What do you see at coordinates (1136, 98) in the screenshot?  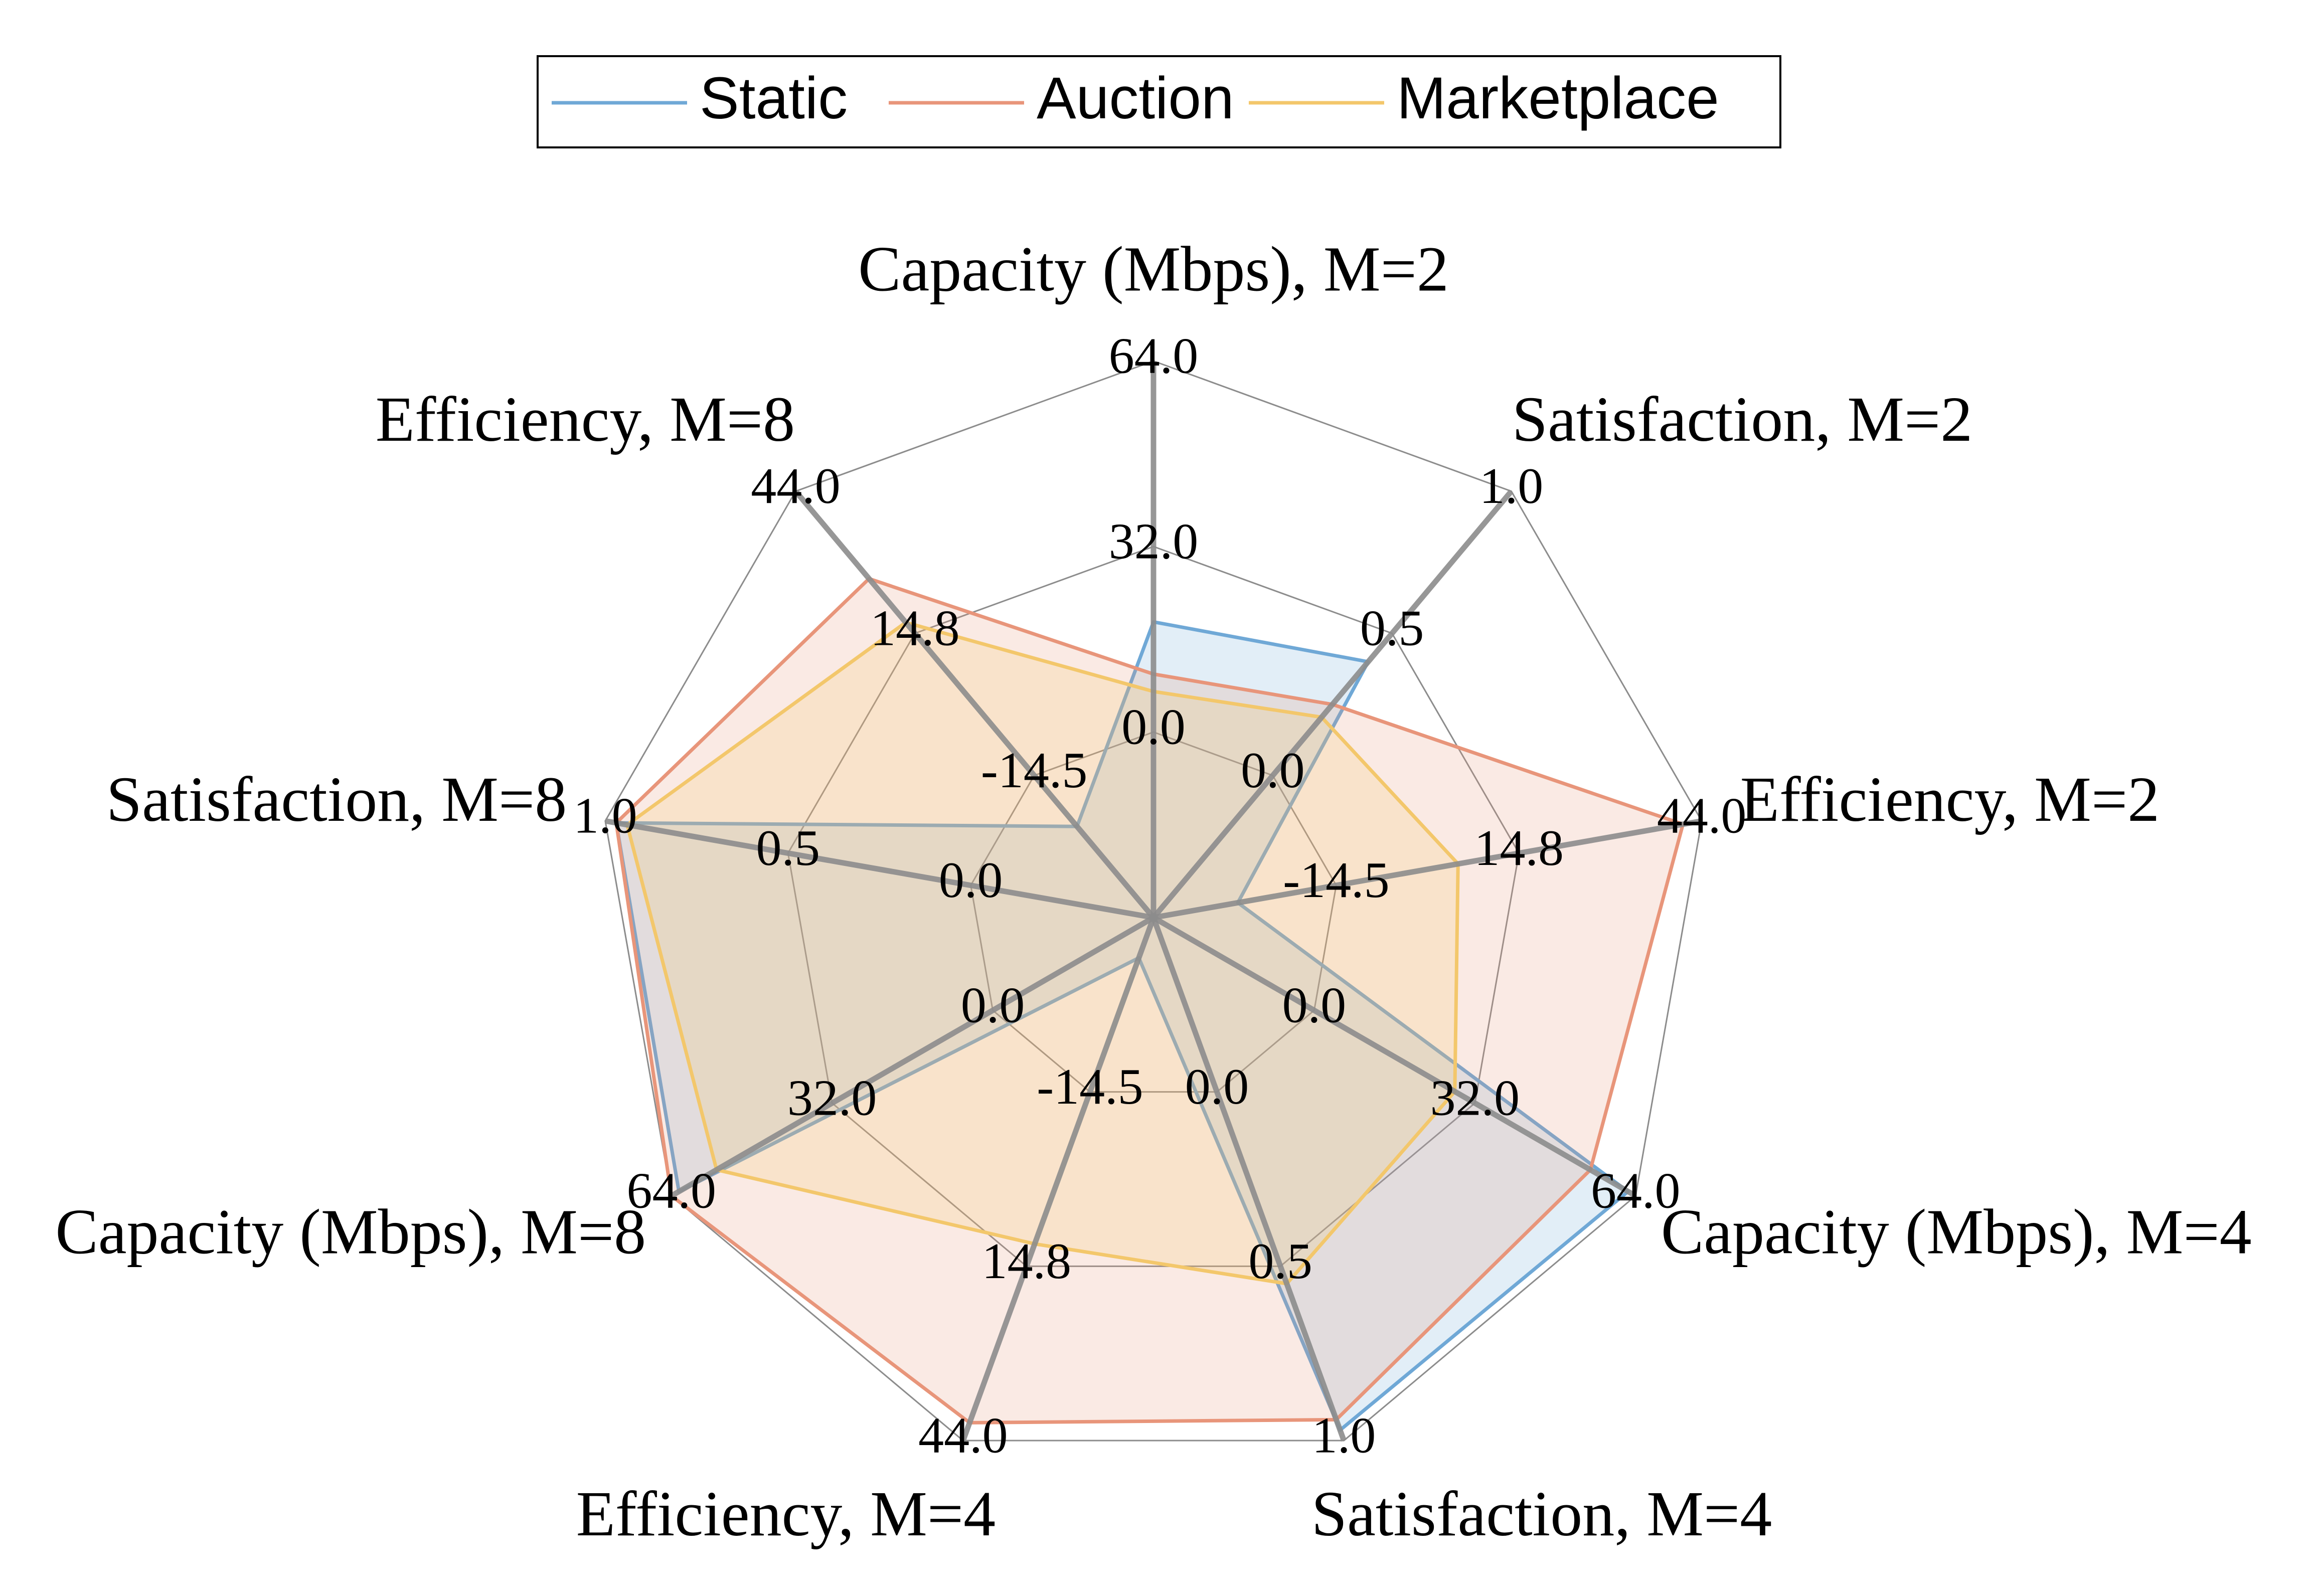 I see `legend-label-auction: Auction` at bounding box center [1136, 98].